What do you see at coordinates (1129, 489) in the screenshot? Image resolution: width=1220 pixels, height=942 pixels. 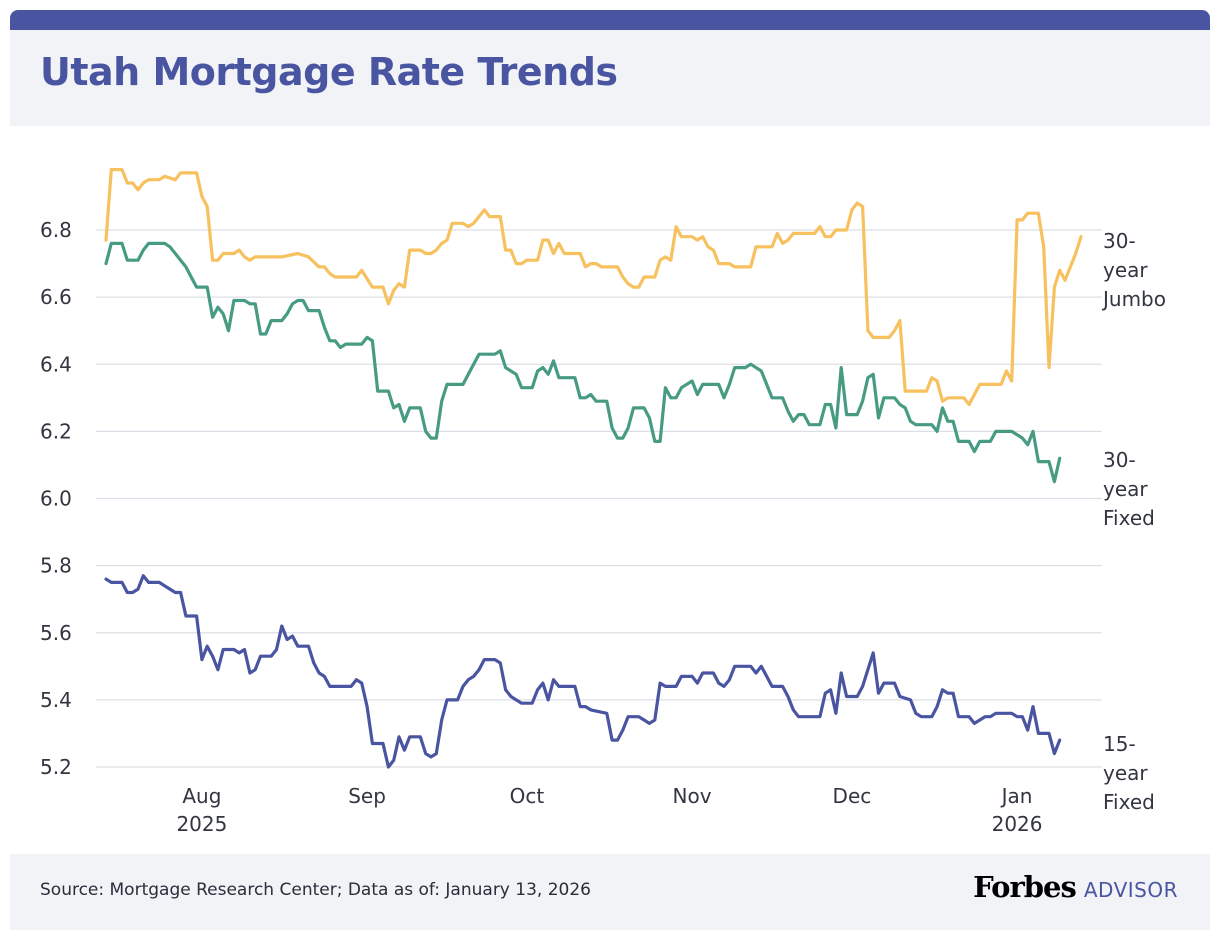 I see `series-label-30-year-fixed: 30-year Fixed` at bounding box center [1129, 489].